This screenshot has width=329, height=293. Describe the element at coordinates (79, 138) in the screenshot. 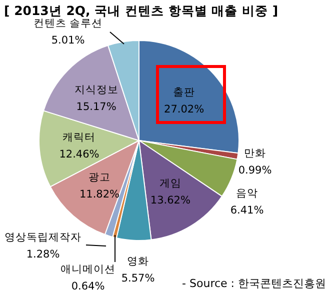

I see `slice-label: 캐릭터` at that location.